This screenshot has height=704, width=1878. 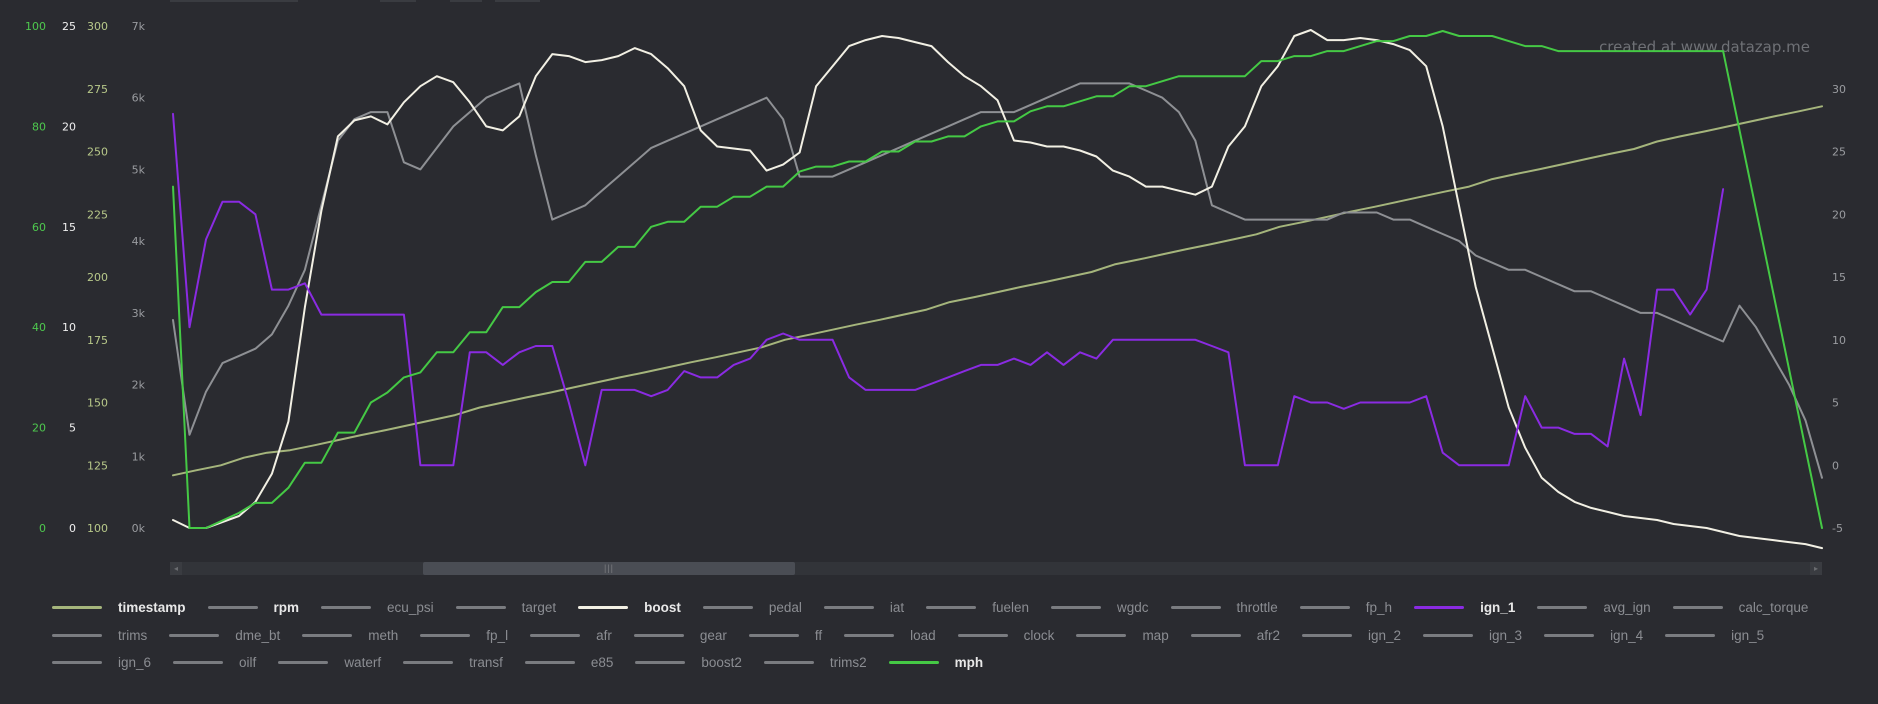 What do you see at coordinates (72, 528) in the screenshot?
I see `tick-label-boost: 0` at bounding box center [72, 528].